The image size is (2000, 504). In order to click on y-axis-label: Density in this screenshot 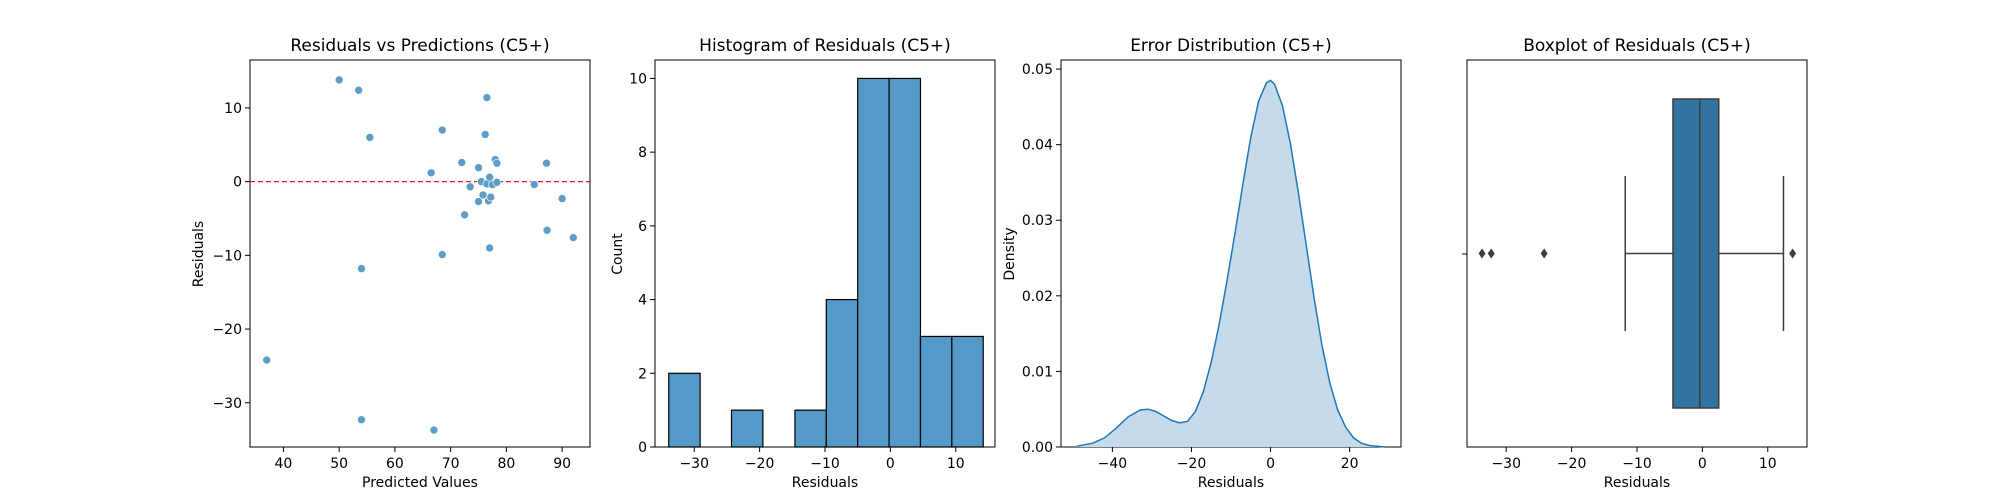, I will do `click(1010, 253)`.